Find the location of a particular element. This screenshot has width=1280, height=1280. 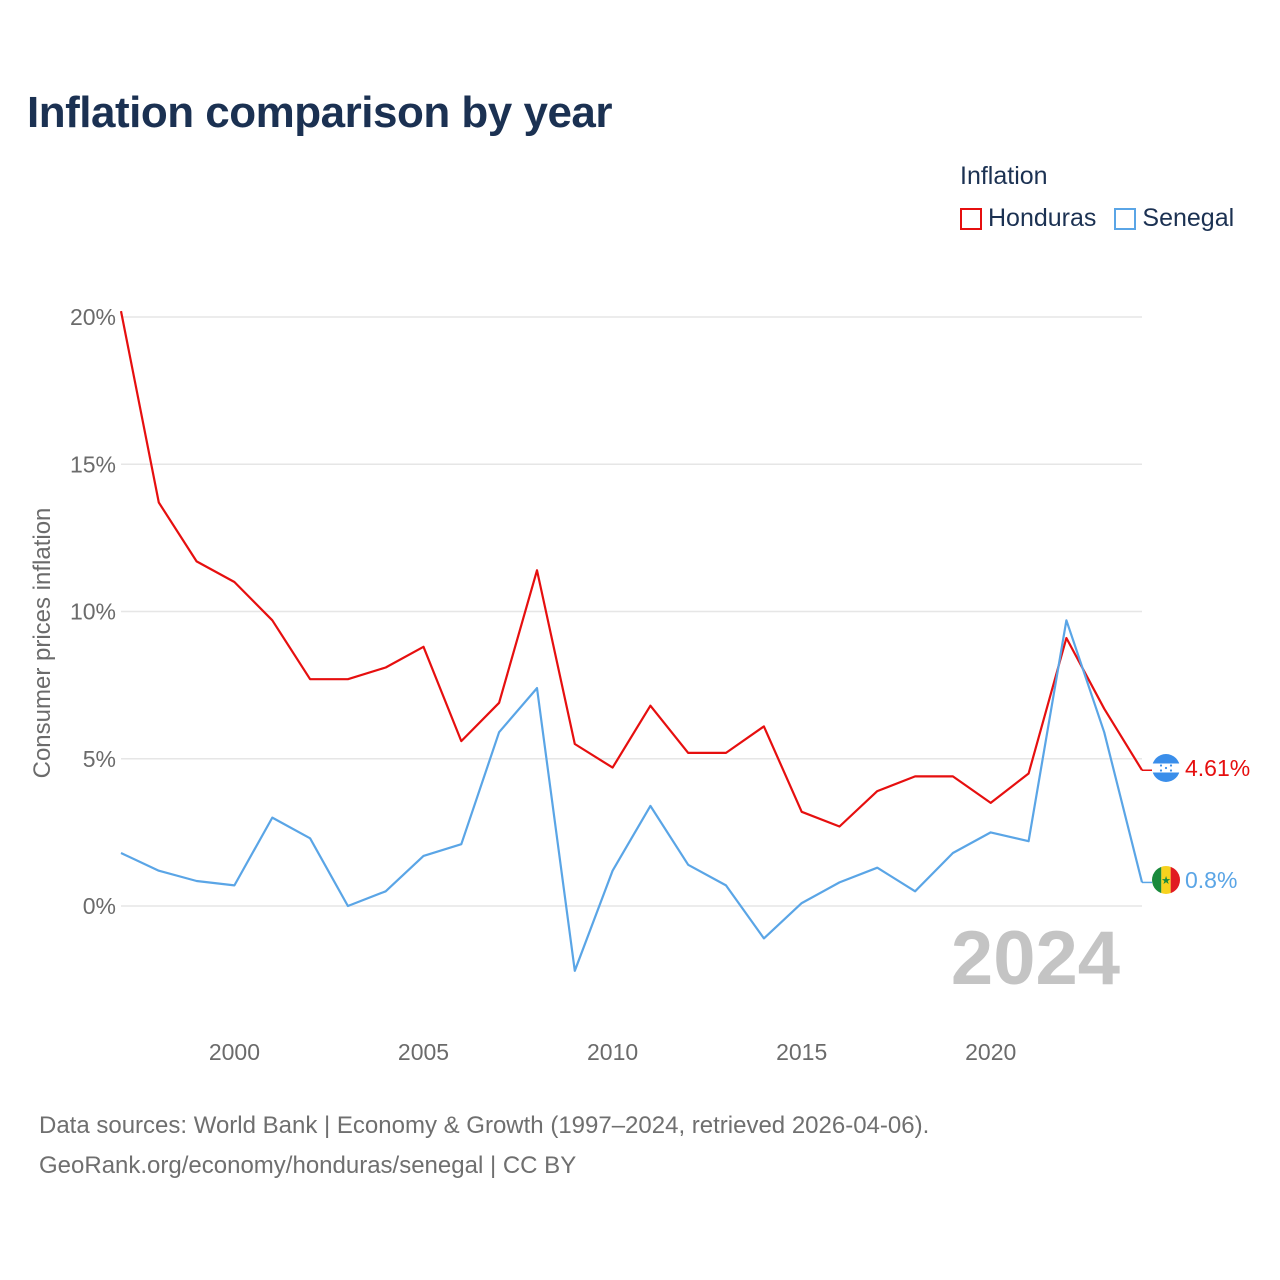

y-tick-label: 5% is located at coordinates (99, 759).